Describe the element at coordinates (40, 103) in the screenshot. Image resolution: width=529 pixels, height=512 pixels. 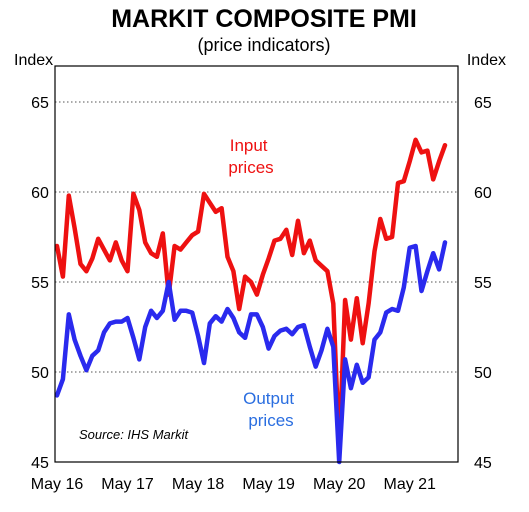
I see `y-tick-label-left: 65` at that location.